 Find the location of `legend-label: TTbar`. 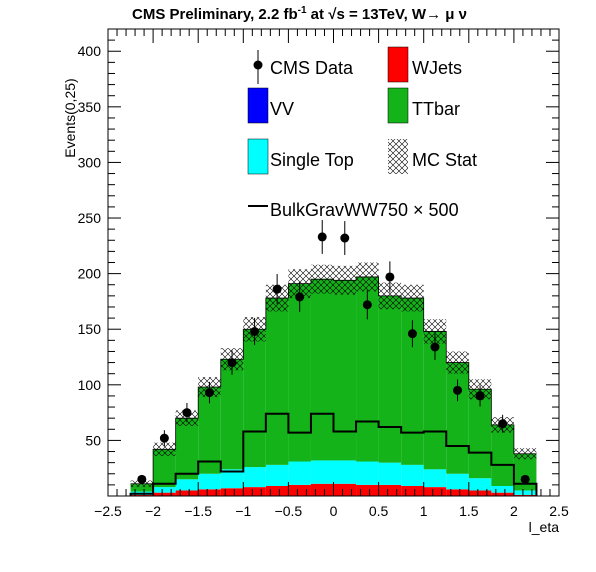

legend-label: TTbar is located at coordinates (436, 109).